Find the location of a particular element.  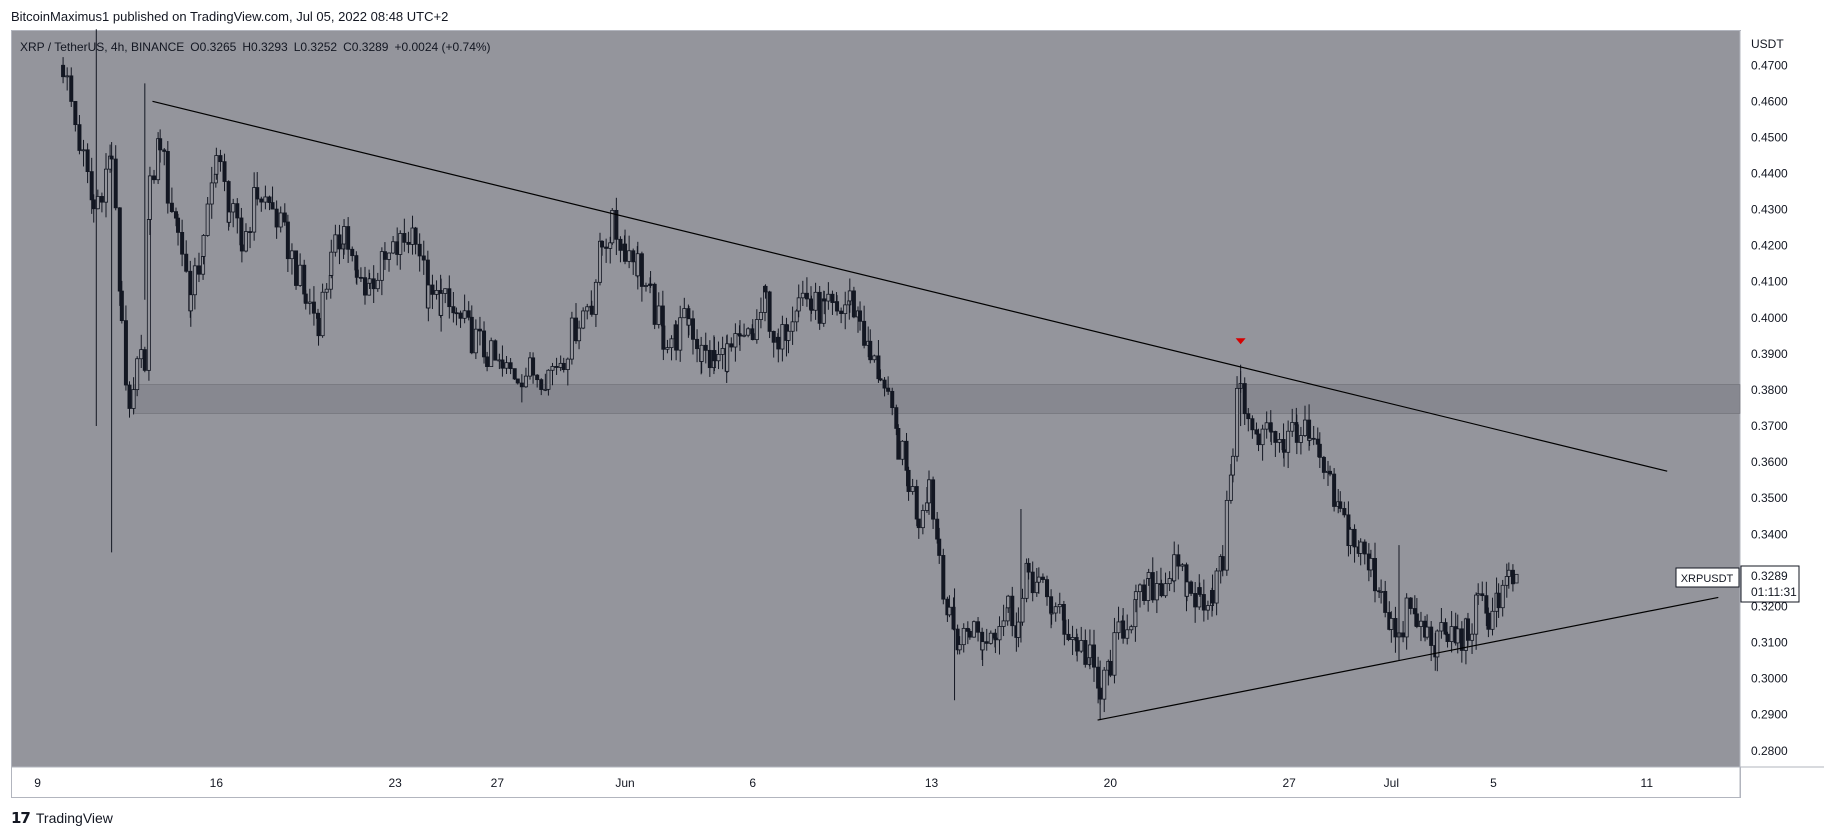

price-axis is located at coordinates (1782, 399).